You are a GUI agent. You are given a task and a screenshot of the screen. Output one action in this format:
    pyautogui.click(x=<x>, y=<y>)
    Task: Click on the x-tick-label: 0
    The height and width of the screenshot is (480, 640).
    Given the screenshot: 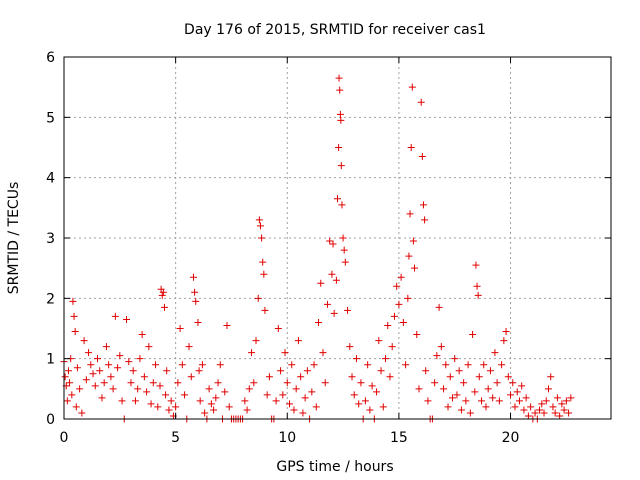 What is the action you would take?
    pyautogui.click(x=64, y=438)
    